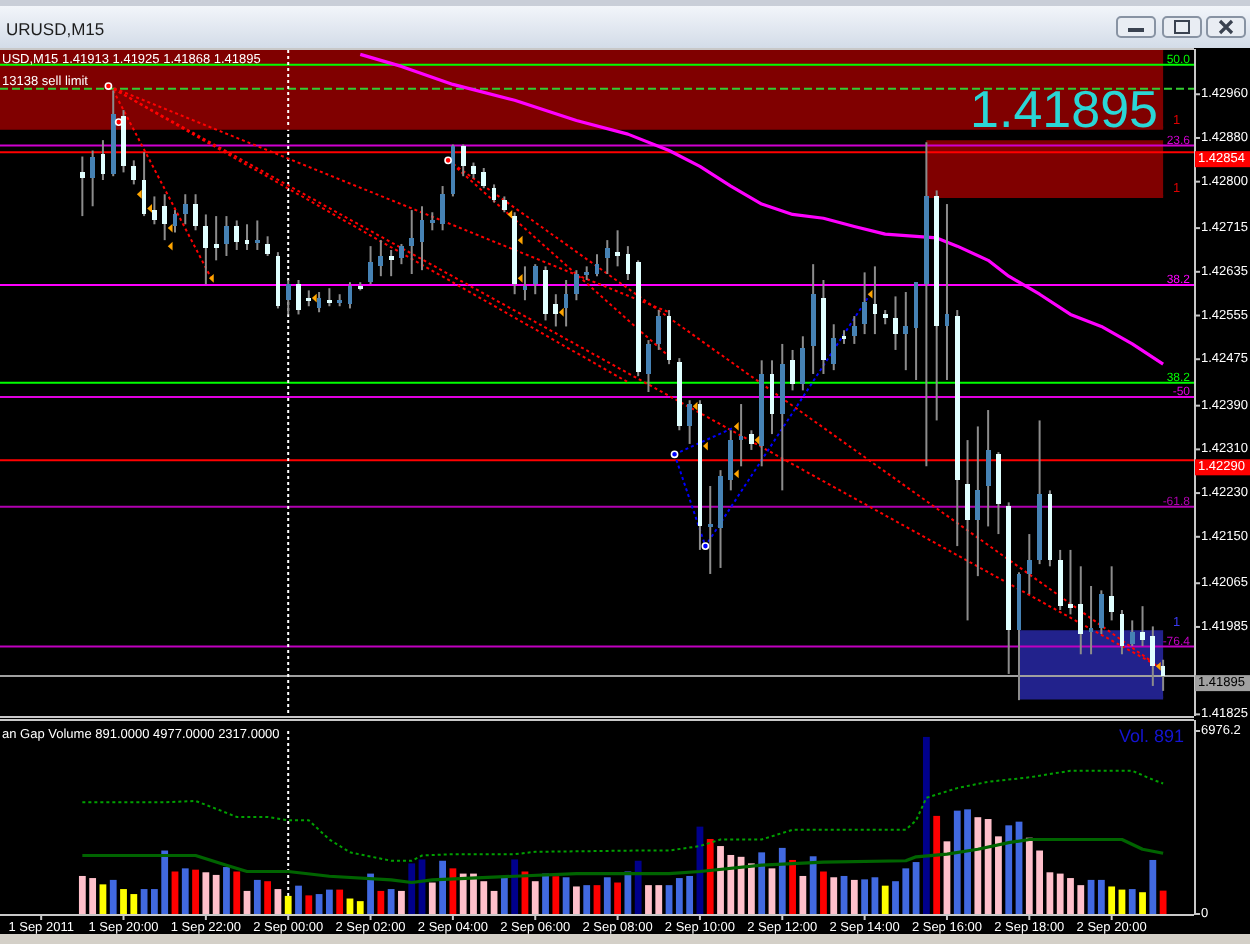 The height and width of the screenshot is (944, 1250). I want to click on chart-title: URUSD,M15, so click(55, 29).